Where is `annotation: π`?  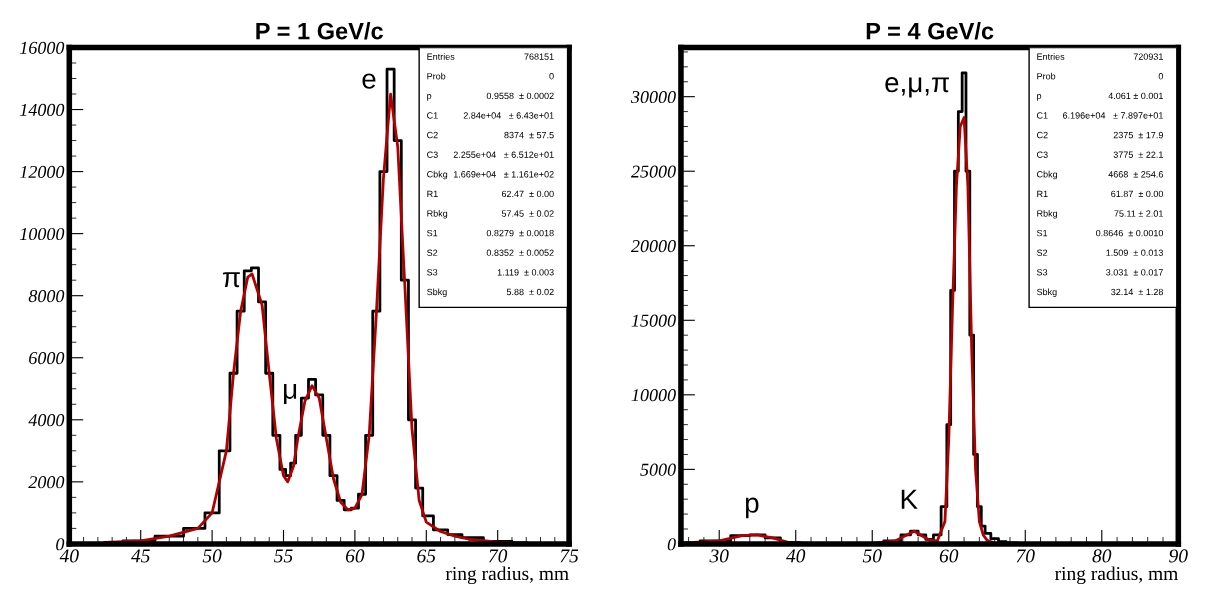
annotation: π is located at coordinates (231, 280).